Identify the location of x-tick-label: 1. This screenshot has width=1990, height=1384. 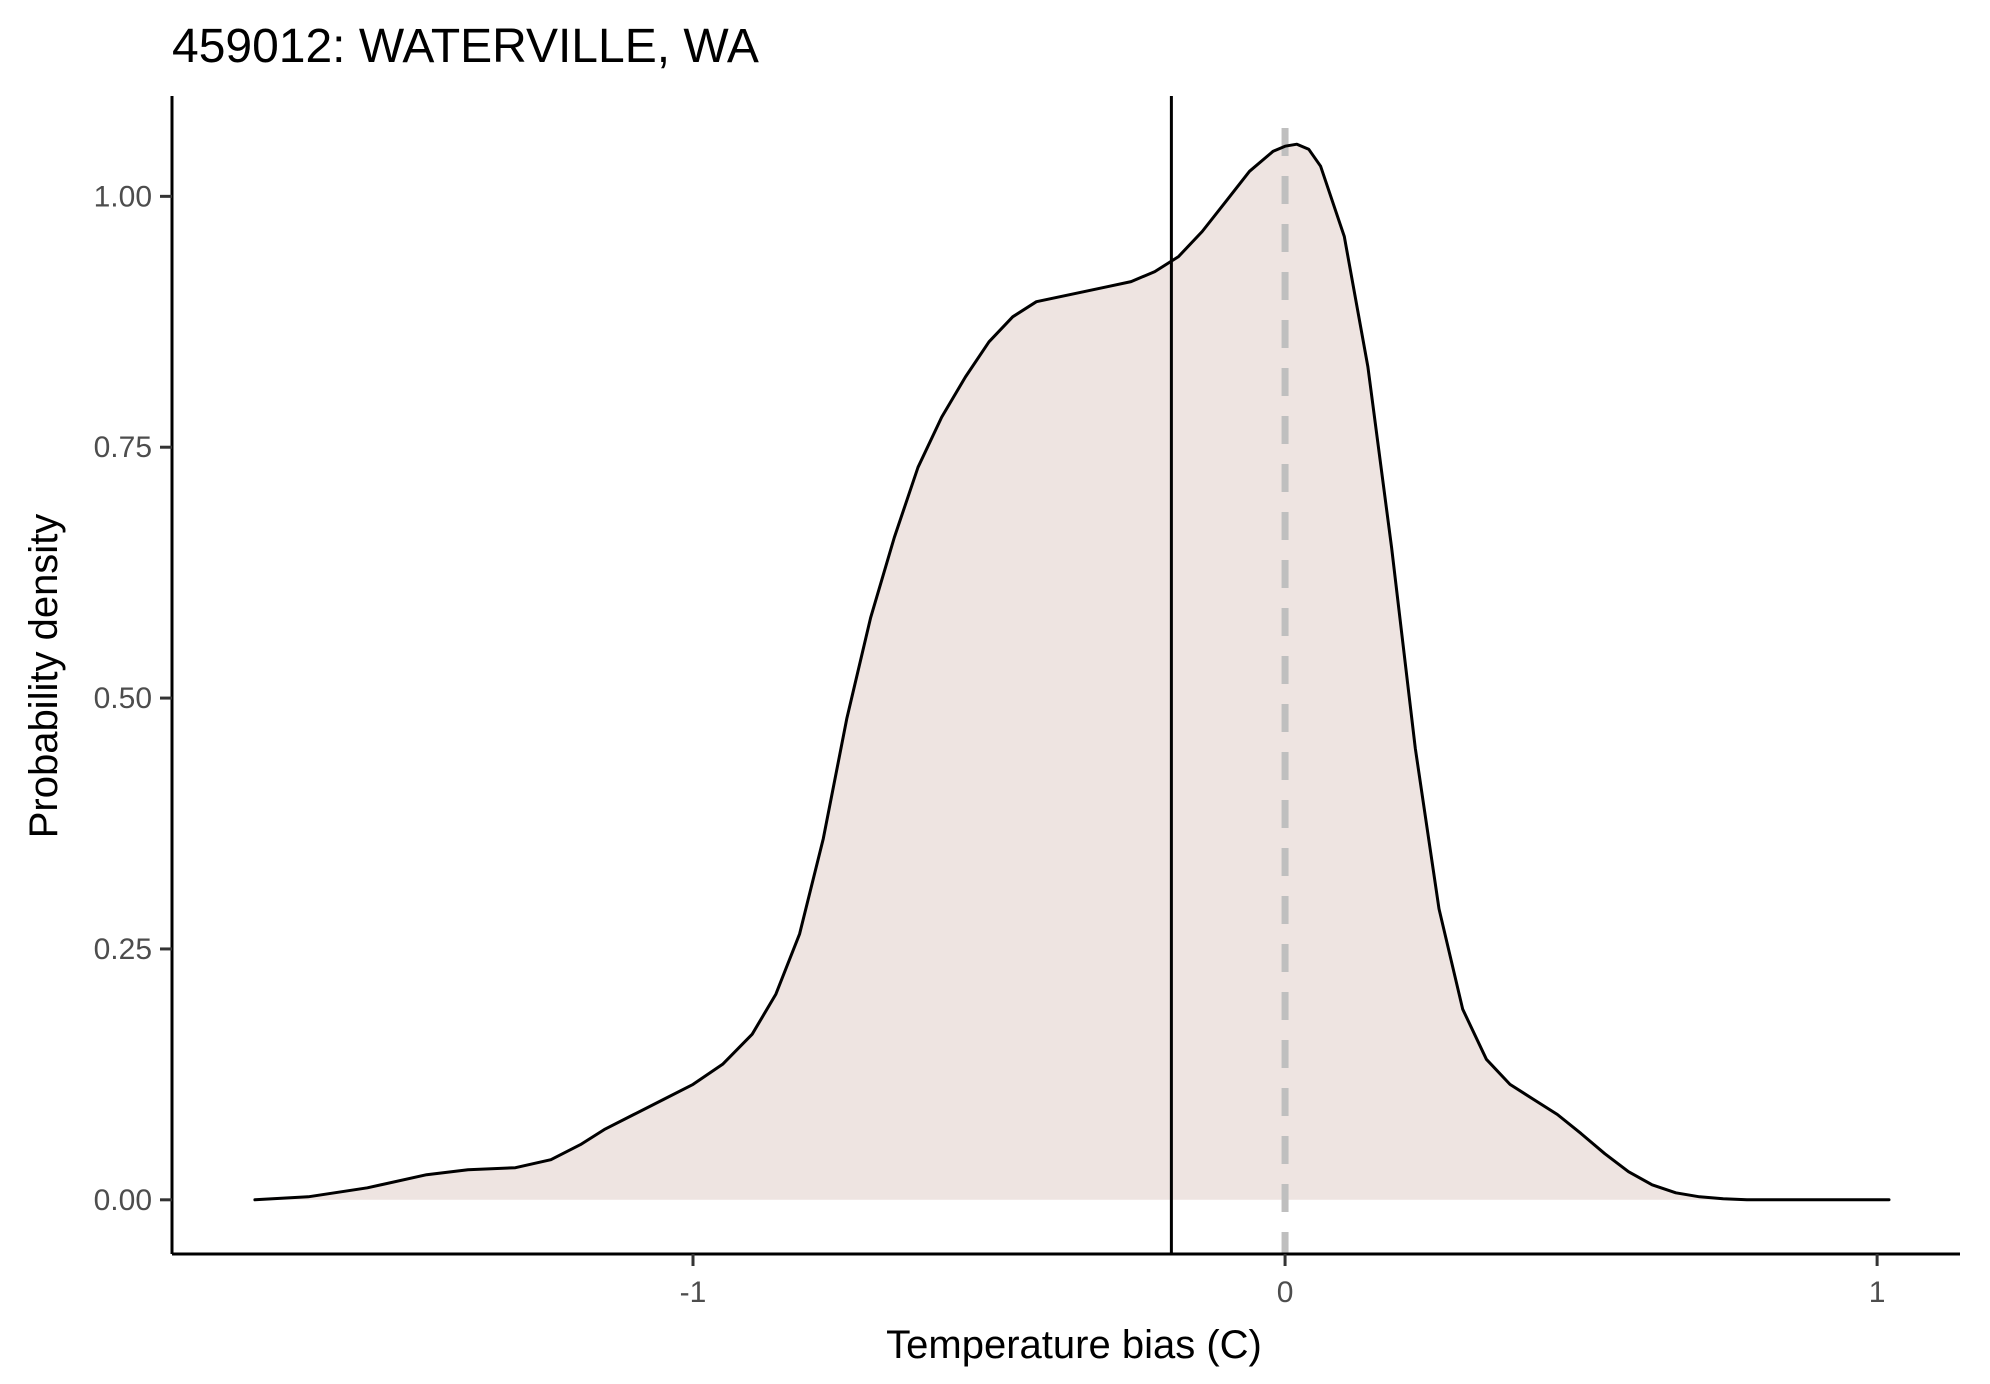
(1877, 1292).